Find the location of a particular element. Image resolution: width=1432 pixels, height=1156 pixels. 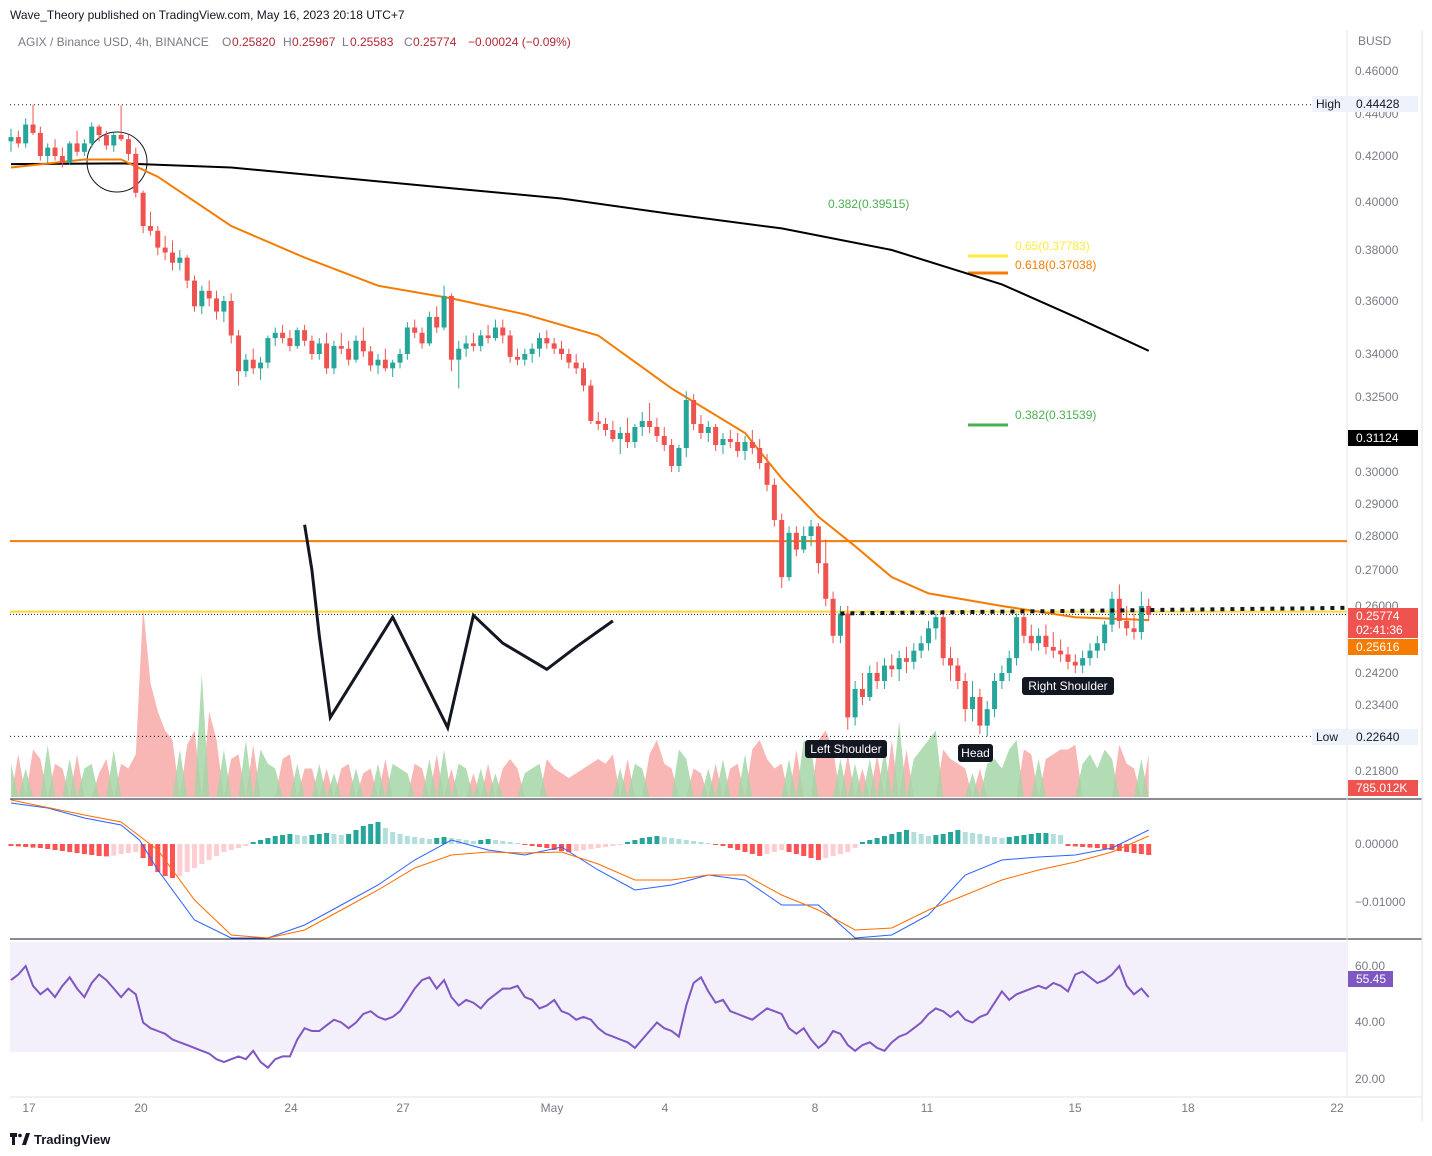

price-tick-label: 0.24200 is located at coordinates (1377, 673).